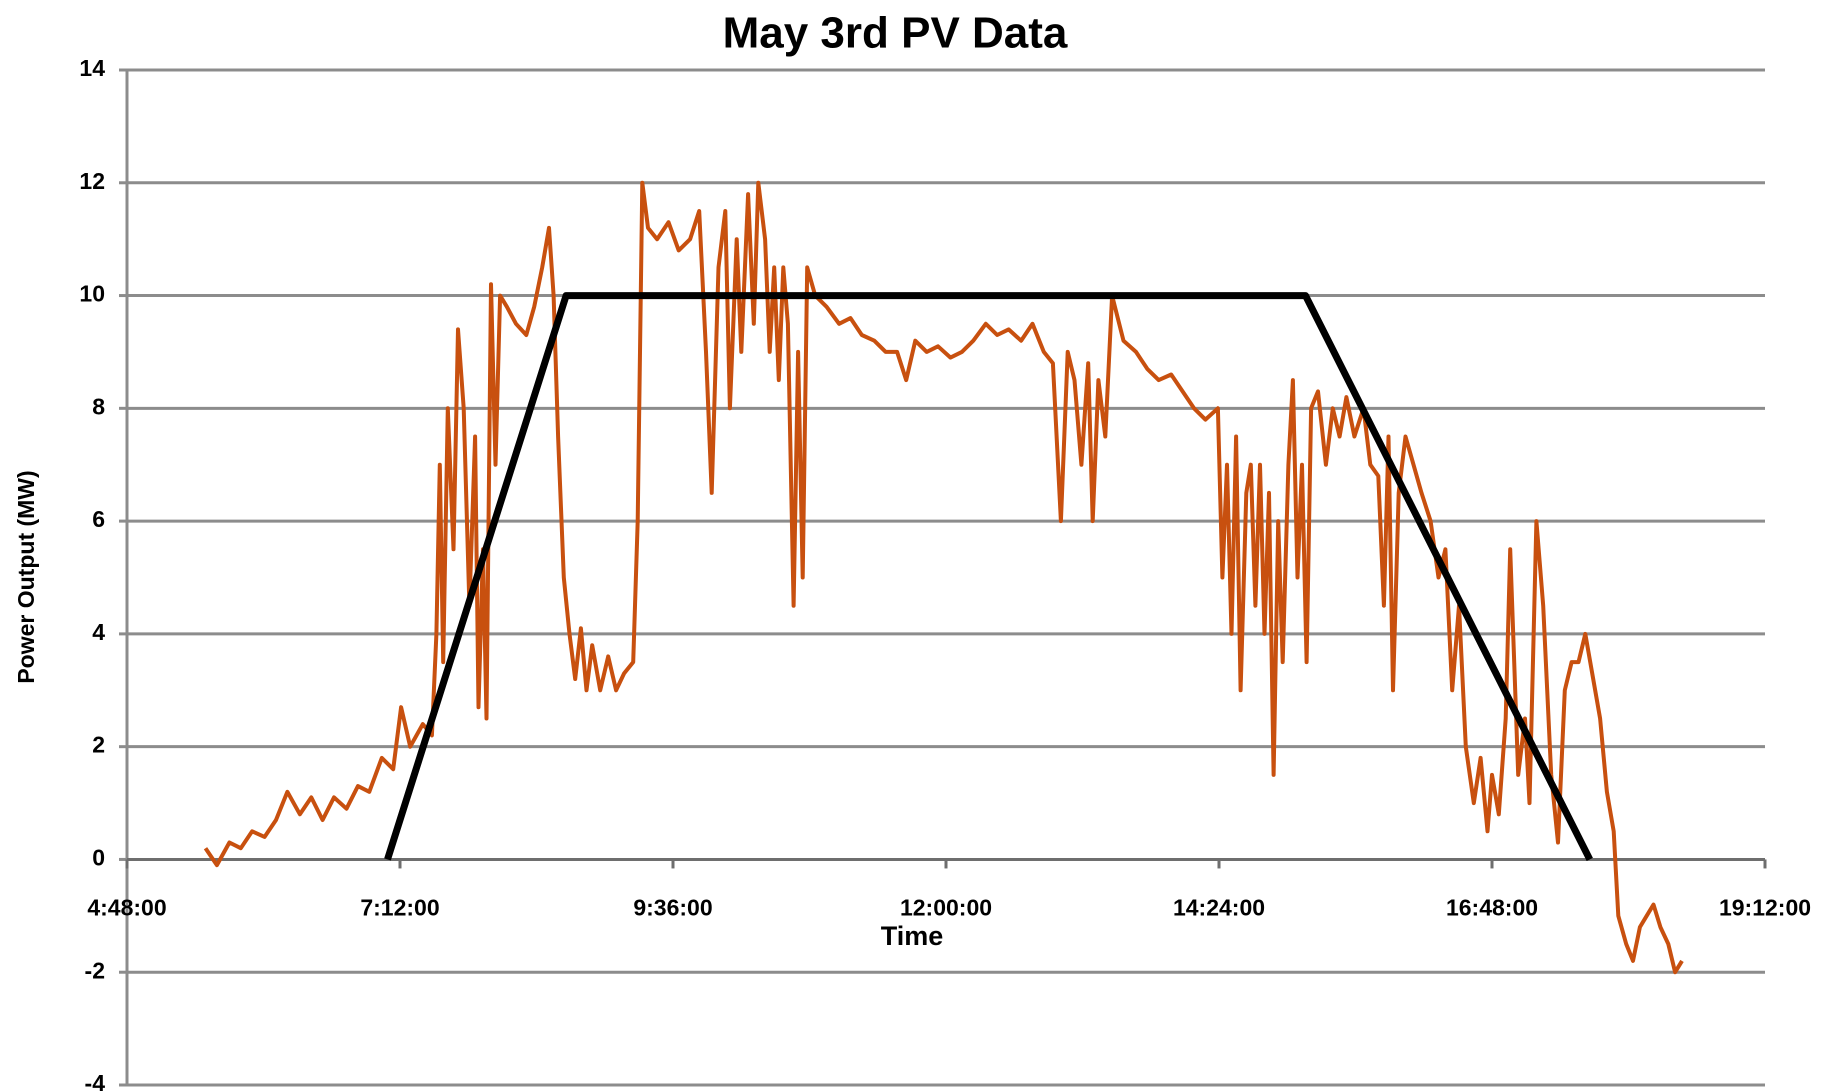  Describe the element at coordinates (92, 68) in the screenshot. I see `y-tick-label: 14` at that location.